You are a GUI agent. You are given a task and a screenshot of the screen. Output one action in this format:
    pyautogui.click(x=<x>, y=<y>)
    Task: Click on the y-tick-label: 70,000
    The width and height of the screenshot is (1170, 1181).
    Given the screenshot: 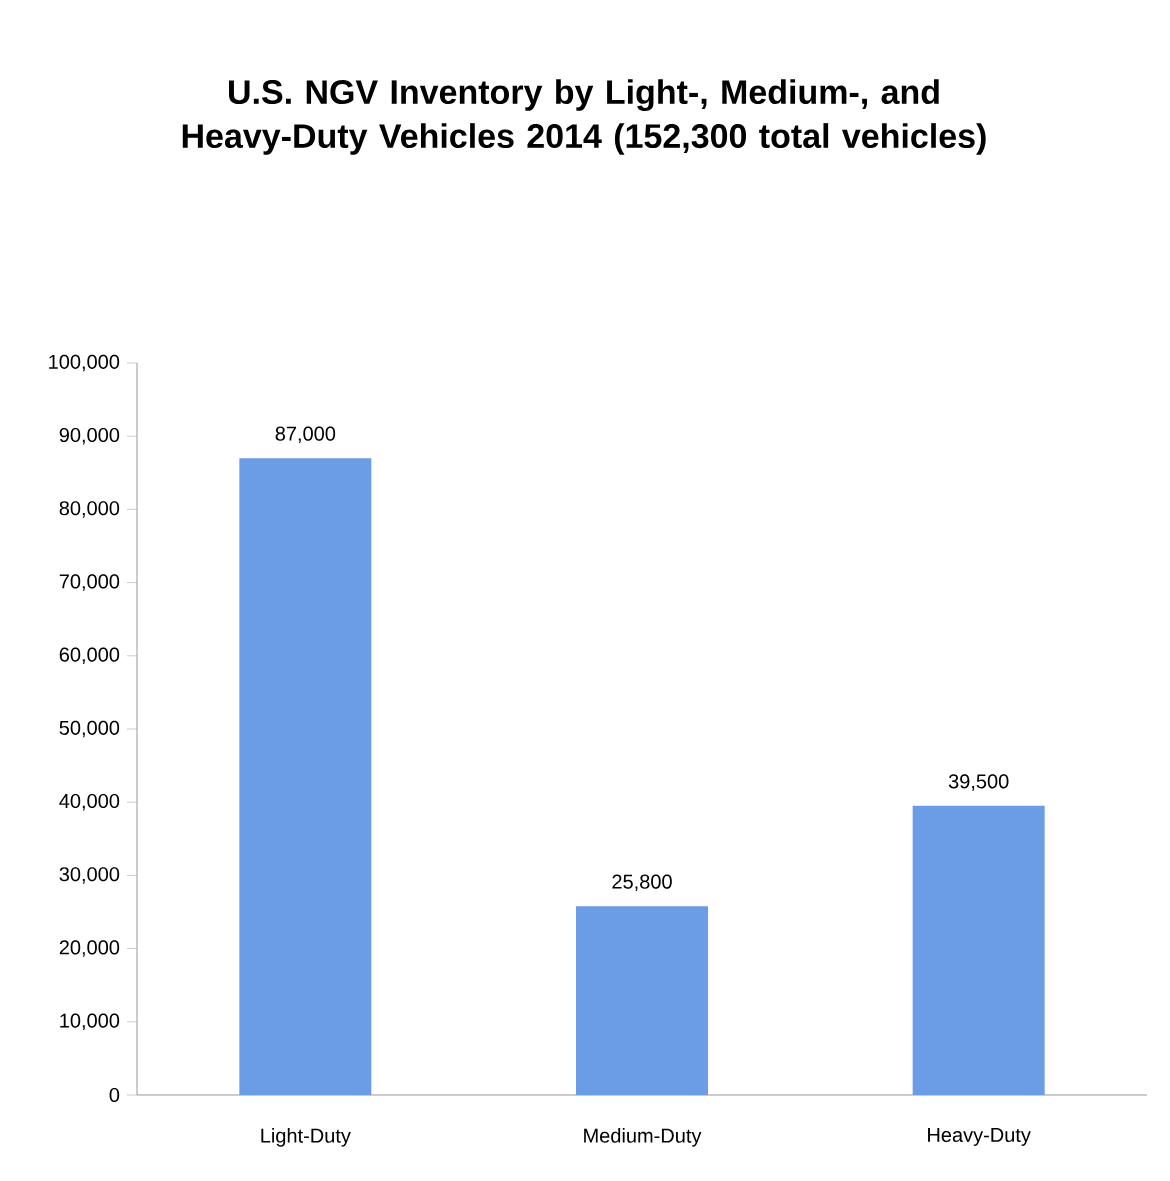 What is the action you would take?
    pyautogui.click(x=89, y=582)
    